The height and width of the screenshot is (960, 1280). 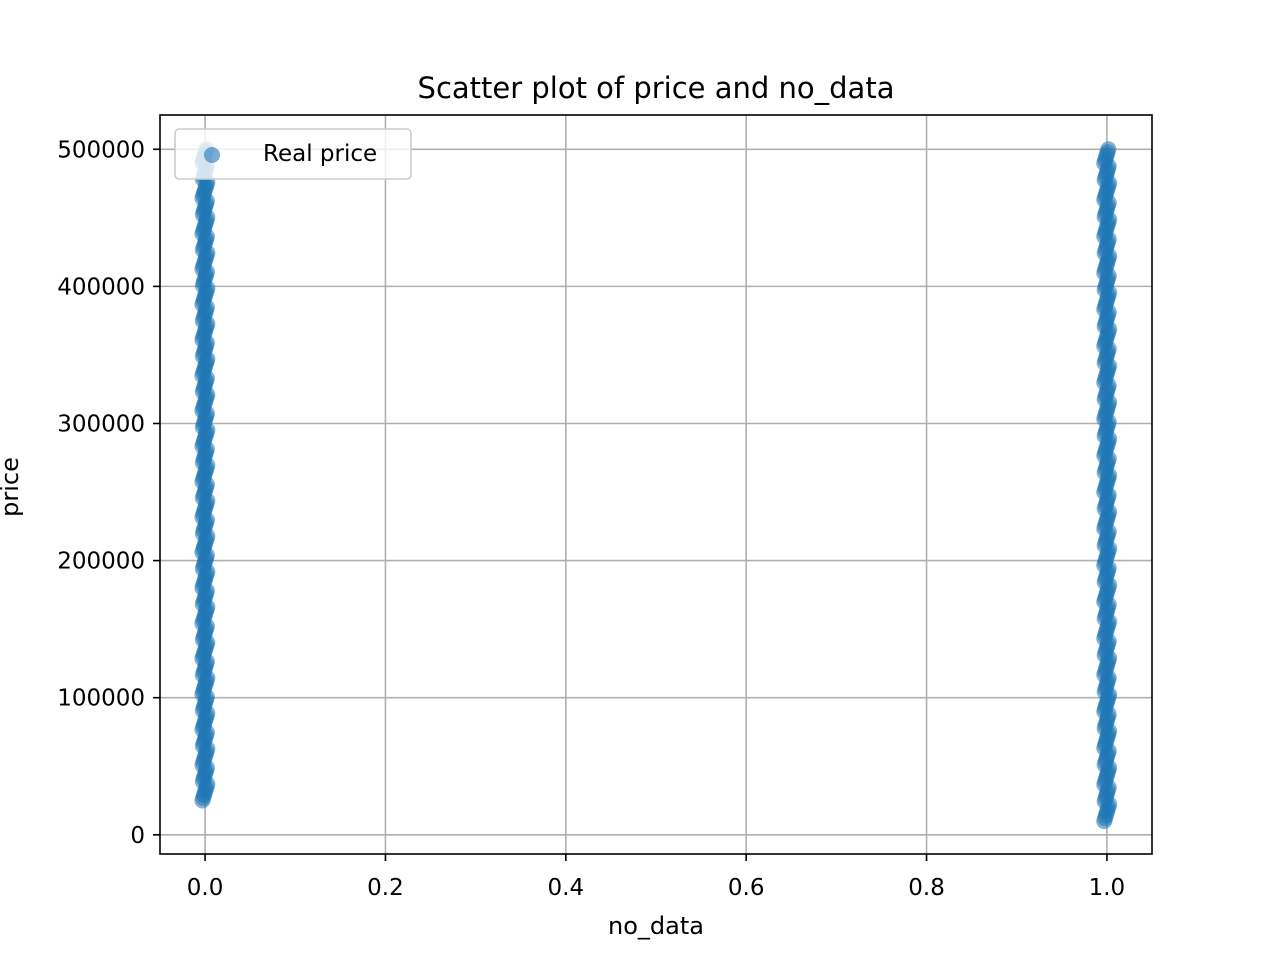 What do you see at coordinates (385, 888) in the screenshot?
I see `x-tick-label: 0.2` at bounding box center [385, 888].